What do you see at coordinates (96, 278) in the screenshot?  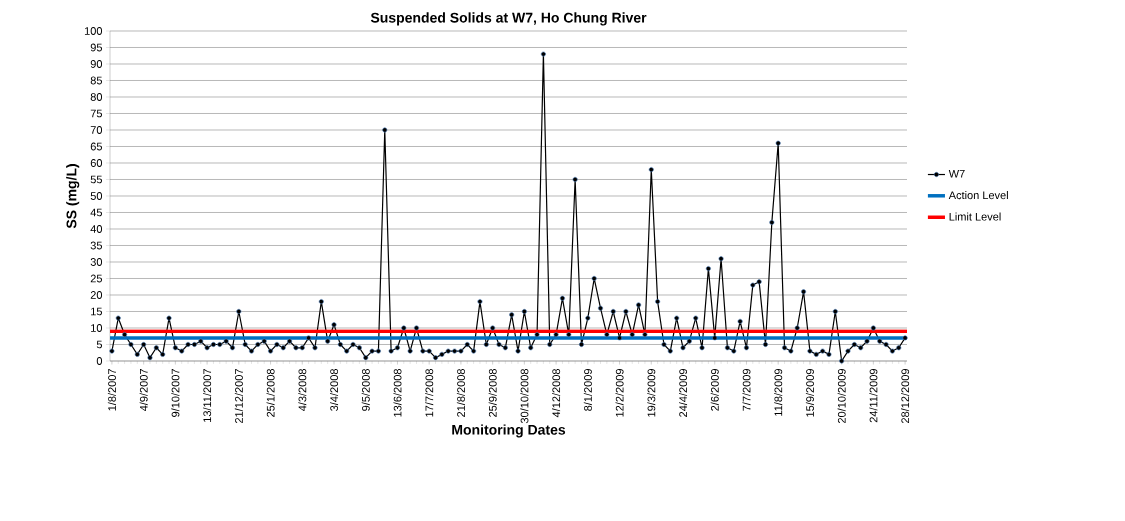 I see `y-tick-label: 25` at bounding box center [96, 278].